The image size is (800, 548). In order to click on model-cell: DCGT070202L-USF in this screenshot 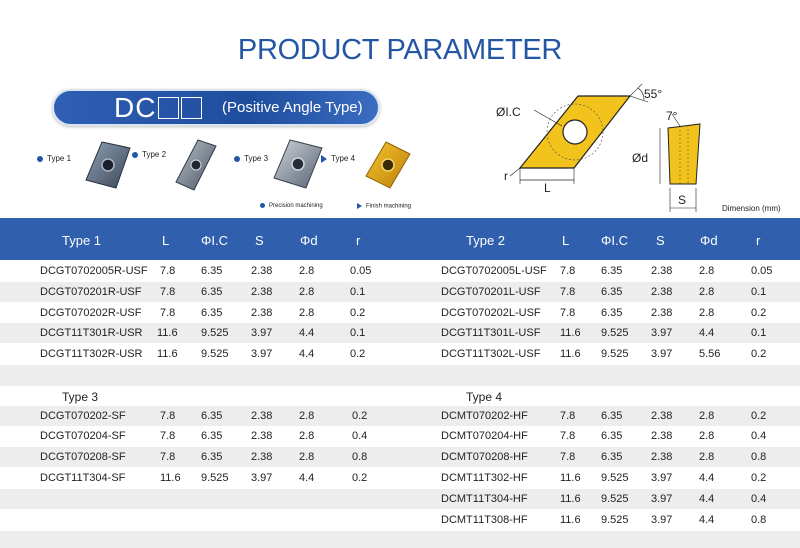, I will do `click(491, 313)`.